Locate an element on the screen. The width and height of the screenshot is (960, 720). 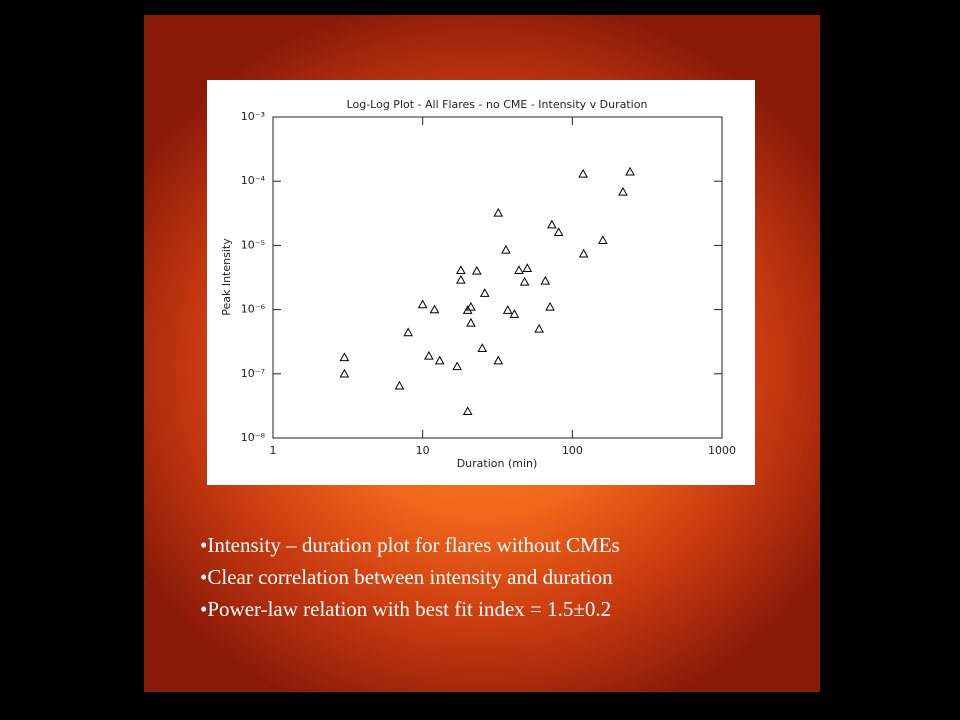
y-tick-label: 10⁻⁶ is located at coordinates (253, 309).